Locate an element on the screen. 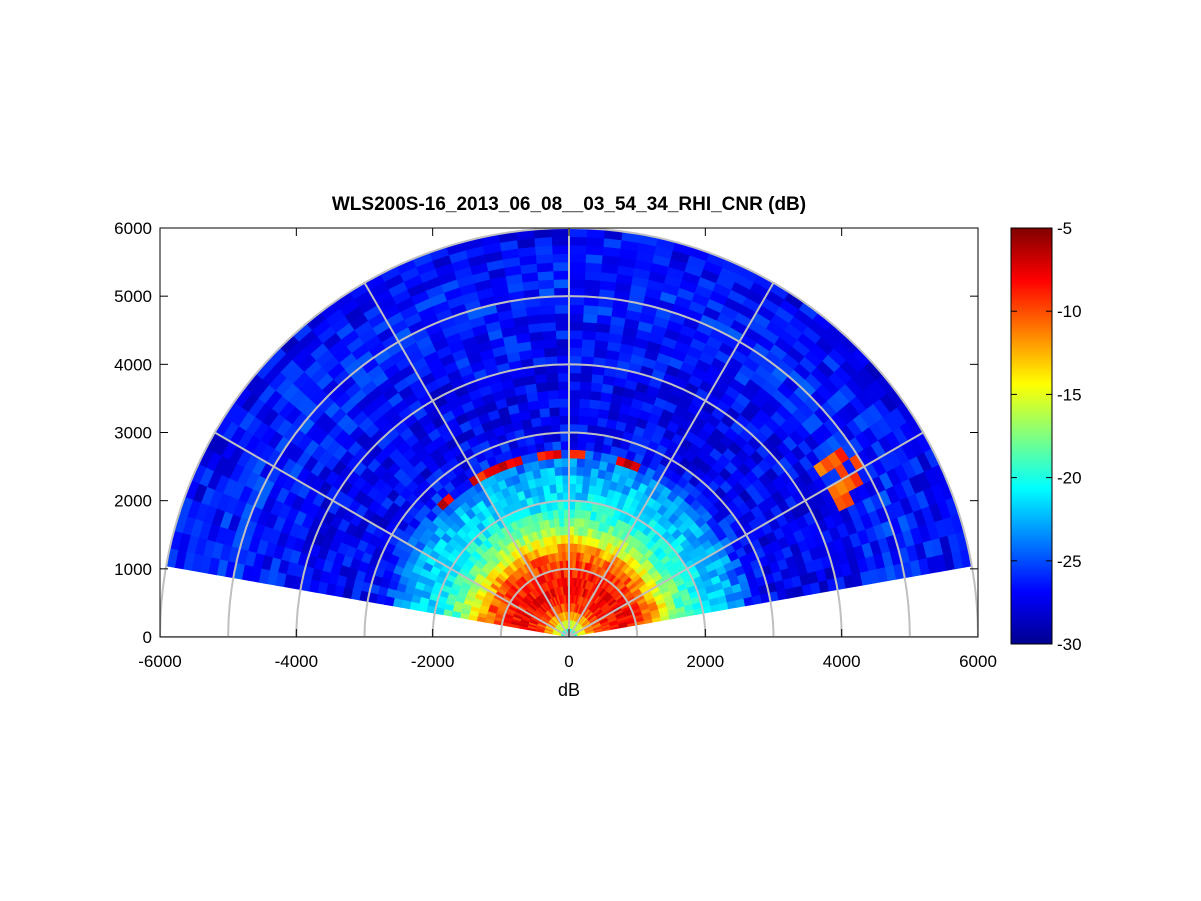 The image size is (1201, 901). colorbar-tick-label: -15 is located at coordinates (1069, 394).